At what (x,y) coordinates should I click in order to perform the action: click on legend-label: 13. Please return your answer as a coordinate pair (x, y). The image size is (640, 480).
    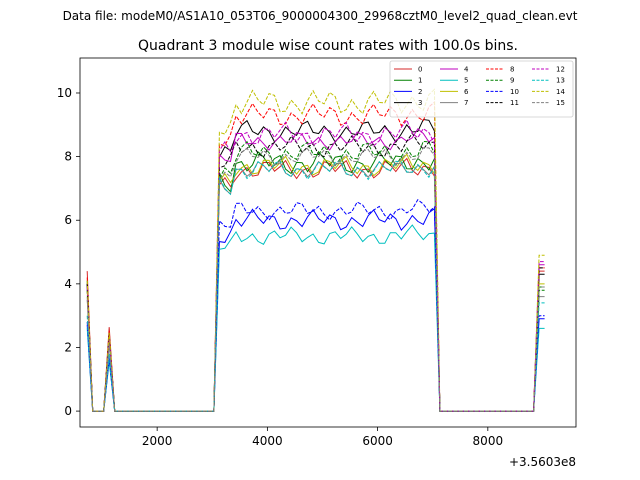
    Looking at the image, I should click on (560, 81).